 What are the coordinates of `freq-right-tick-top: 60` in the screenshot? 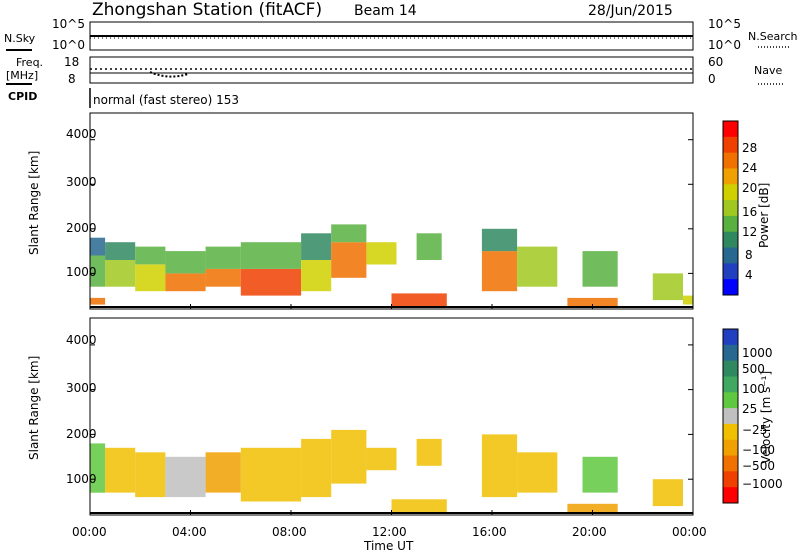 It's located at (715, 62).